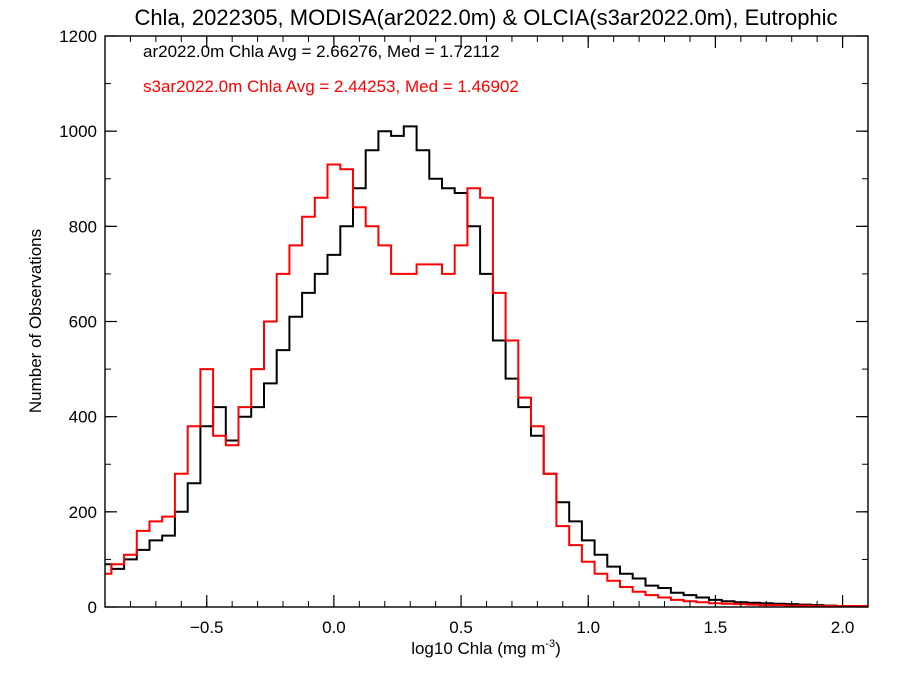  Describe the element at coordinates (550, 644) in the screenshot. I see `x-axis-label-exponent: -3` at that location.